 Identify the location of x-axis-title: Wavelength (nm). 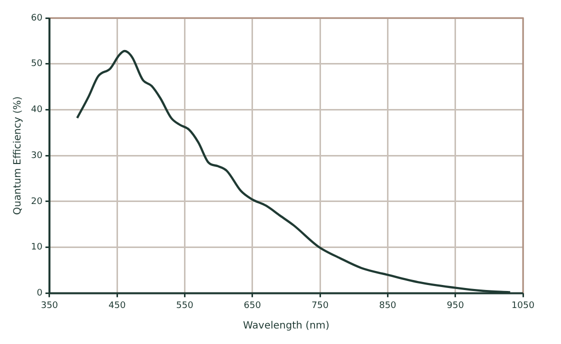
(286, 326).